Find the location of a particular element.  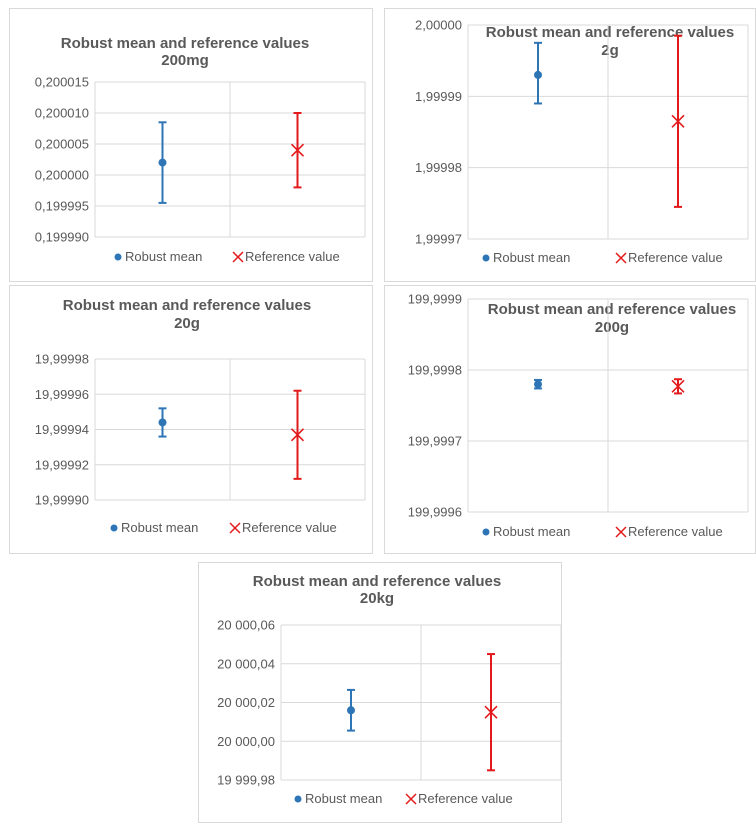

y-tick-label-200g-2: 199,9997 is located at coordinates (435, 441).